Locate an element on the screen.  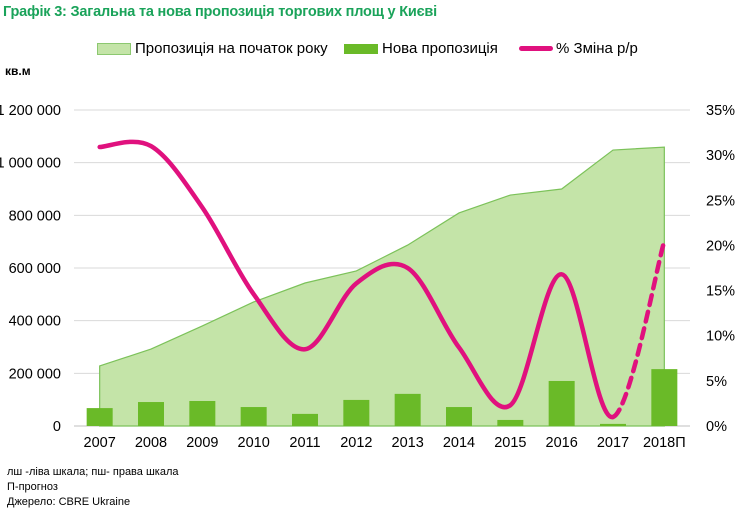
x-tick-label: 2007 is located at coordinates (100, 443).